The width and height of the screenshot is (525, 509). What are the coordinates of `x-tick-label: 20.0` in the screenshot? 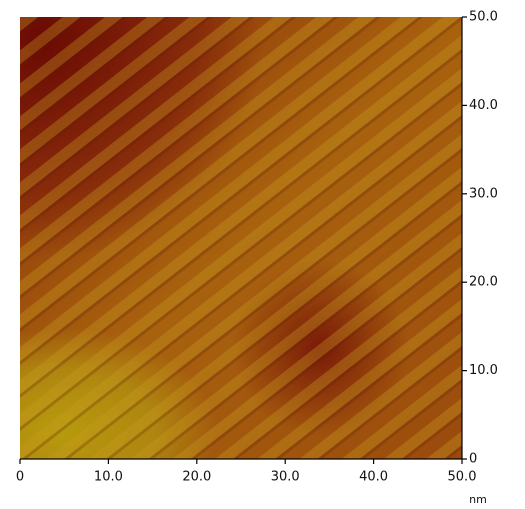 It's located at (196, 477).